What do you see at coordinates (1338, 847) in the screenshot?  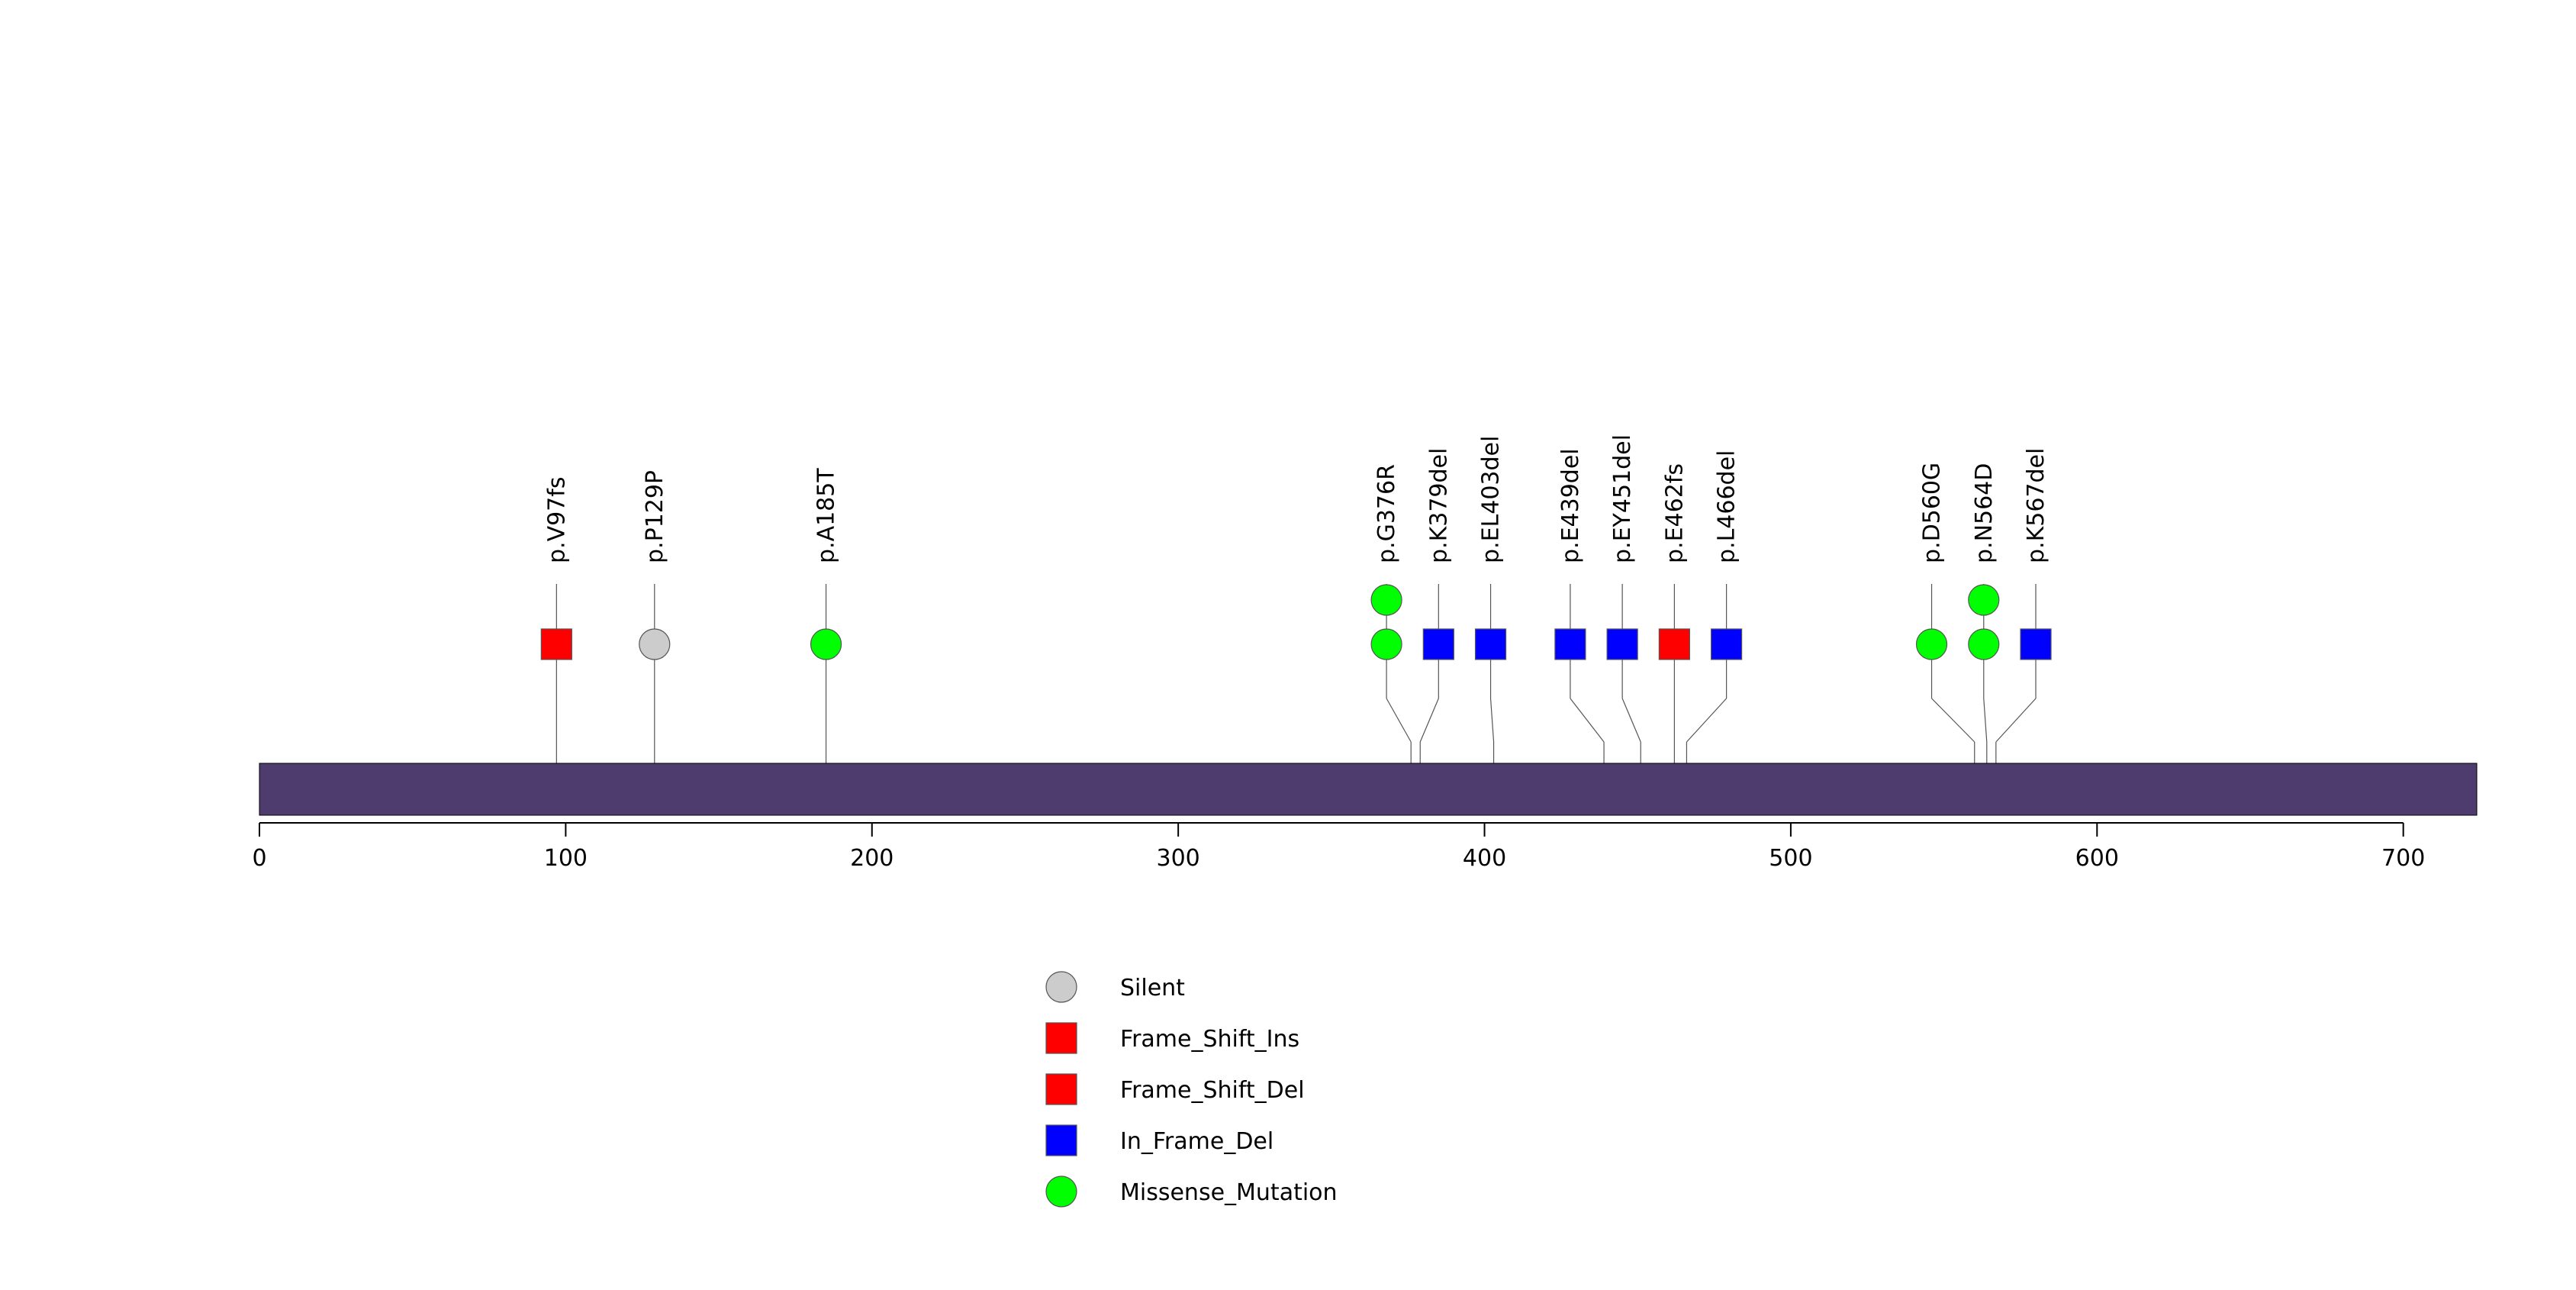 I see `x-axis: 0 100 200 300 400 500 600 700` at bounding box center [1338, 847].